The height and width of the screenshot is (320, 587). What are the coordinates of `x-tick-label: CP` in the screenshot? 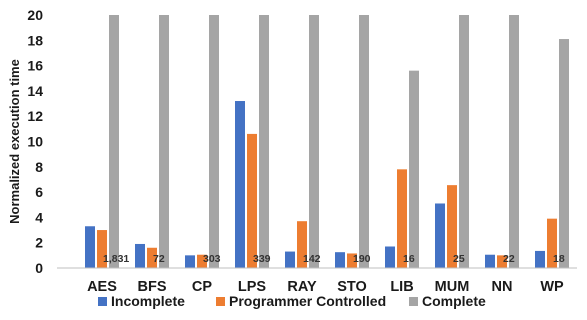 It's located at (202, 287).